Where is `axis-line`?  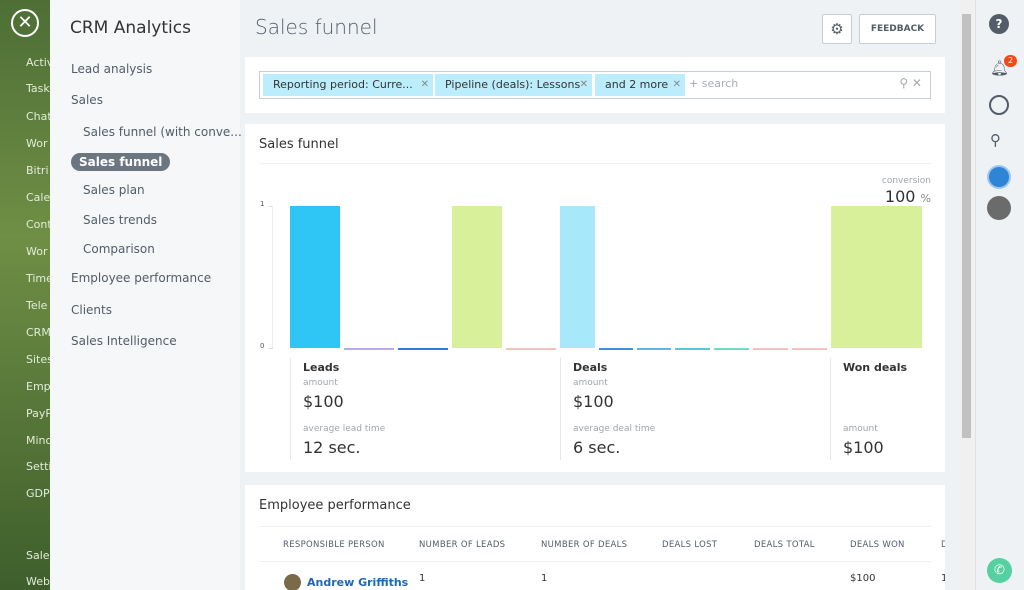 axis-line is located at coordinates (272, 277).